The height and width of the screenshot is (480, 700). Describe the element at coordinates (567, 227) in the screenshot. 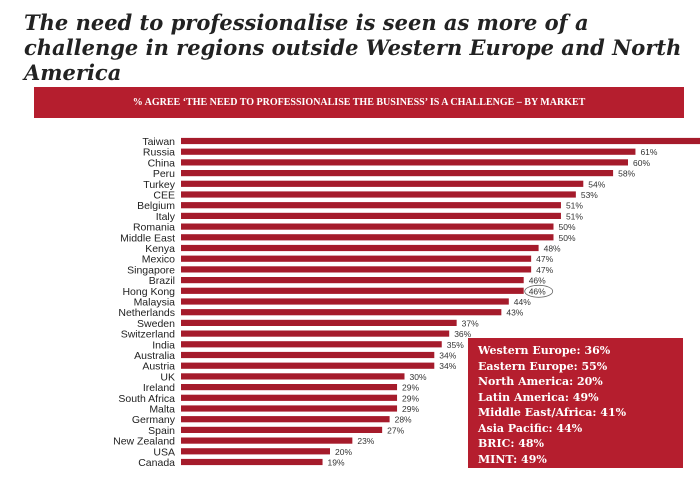

I see `value-label-romania: 50%` at that location.